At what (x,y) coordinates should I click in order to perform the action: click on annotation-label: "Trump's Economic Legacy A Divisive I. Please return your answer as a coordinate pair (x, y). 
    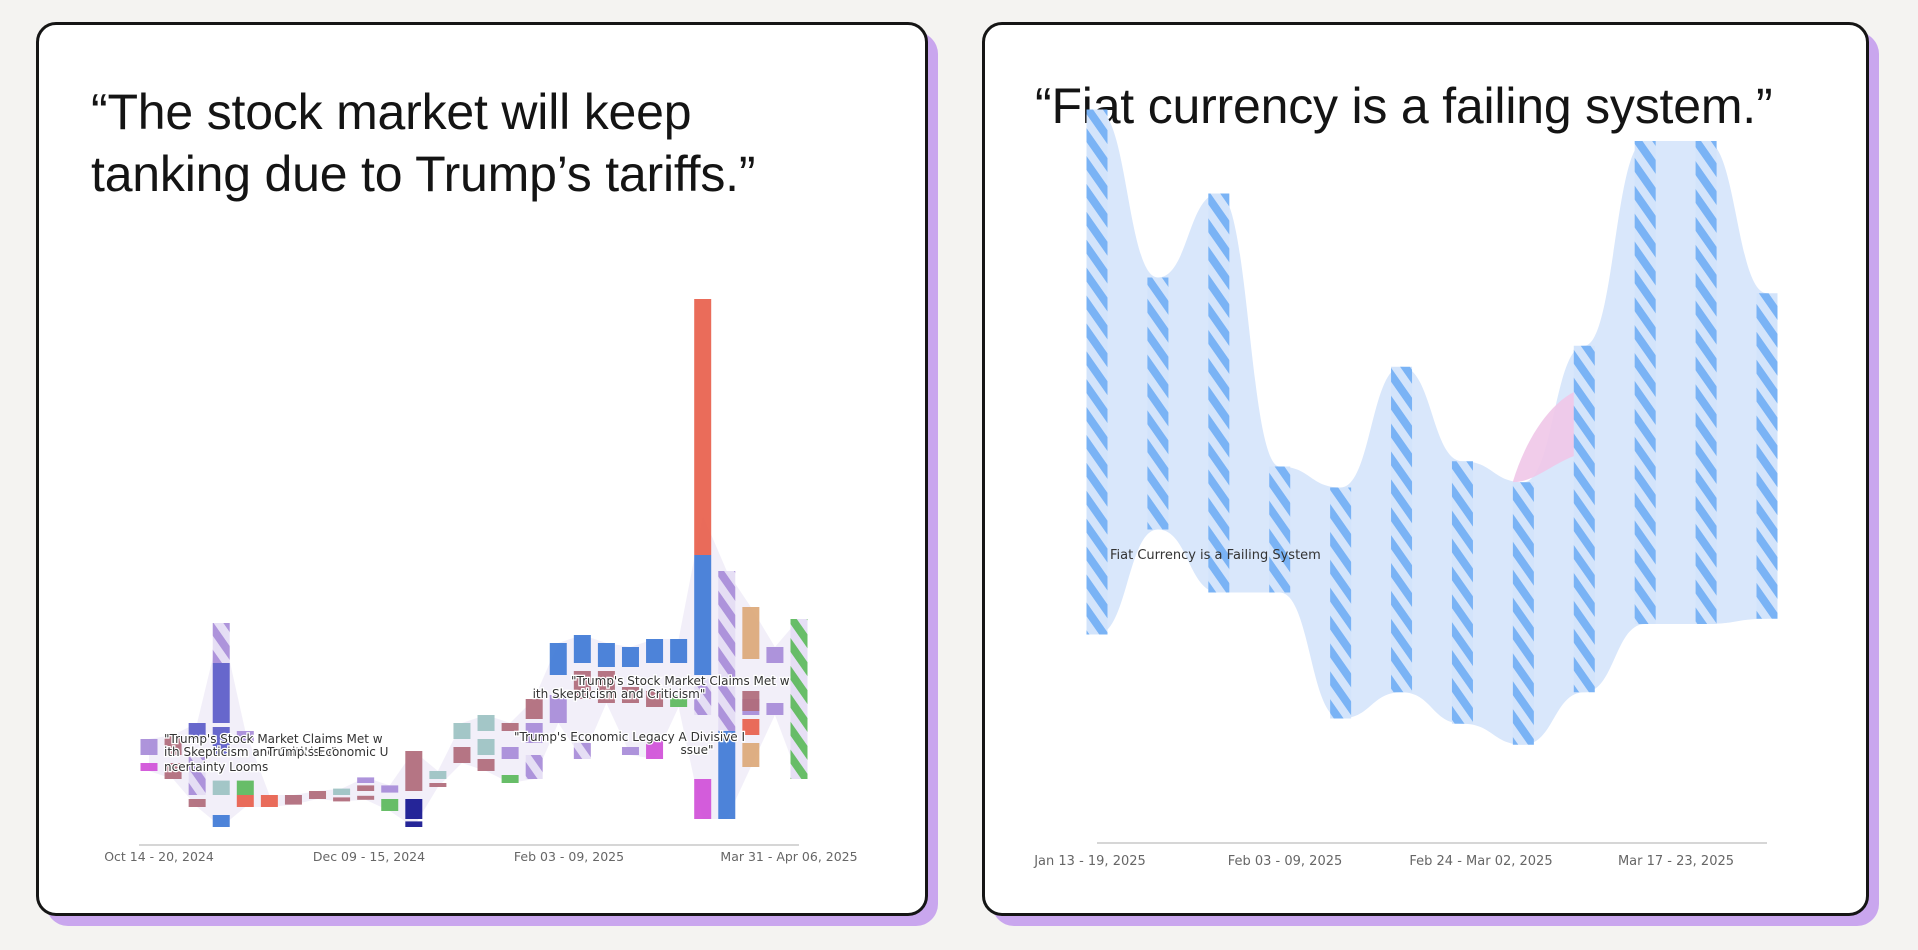
    Looking at the image, I should click on (629, 737).